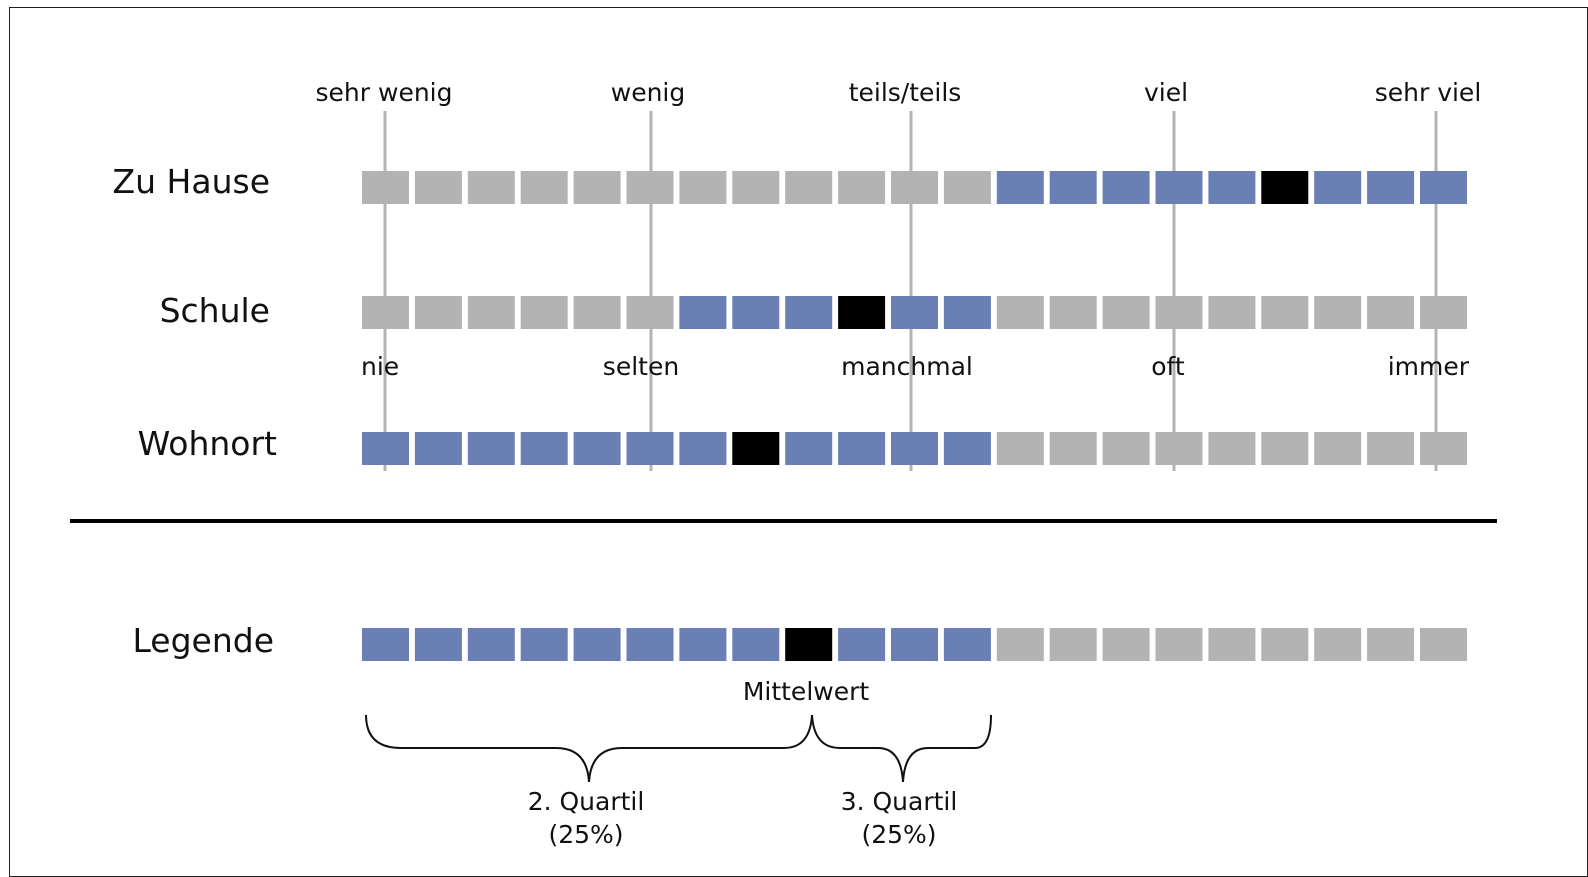 The height and width of the screenshot is (877, 1588). What do you see at coordinates (907, 366) in the screenshot?
I see `middle-scale-label: manchmal` at bounding box center [907, 366].